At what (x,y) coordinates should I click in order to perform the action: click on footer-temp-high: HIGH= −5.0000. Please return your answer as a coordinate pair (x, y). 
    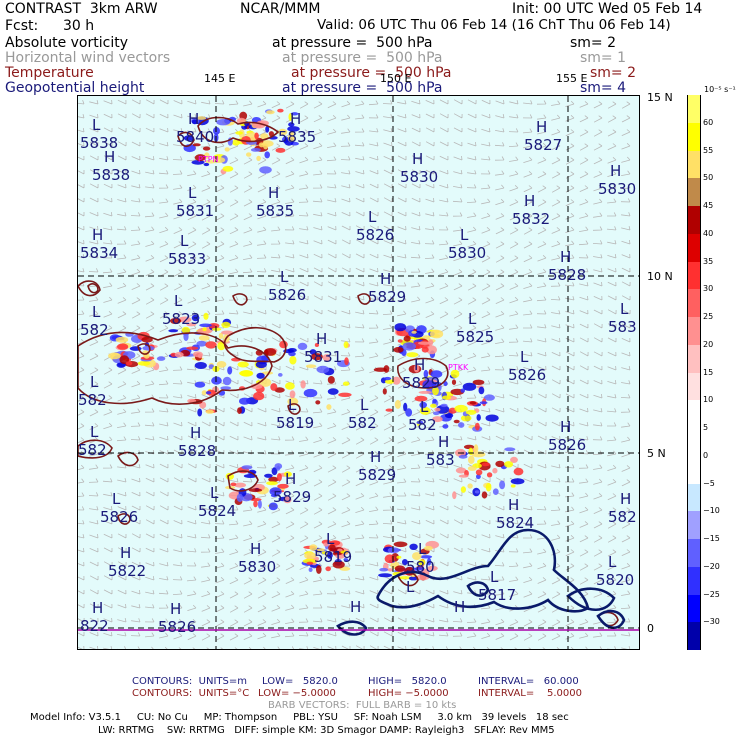
    Looking at the image, I should click on (408, 693).